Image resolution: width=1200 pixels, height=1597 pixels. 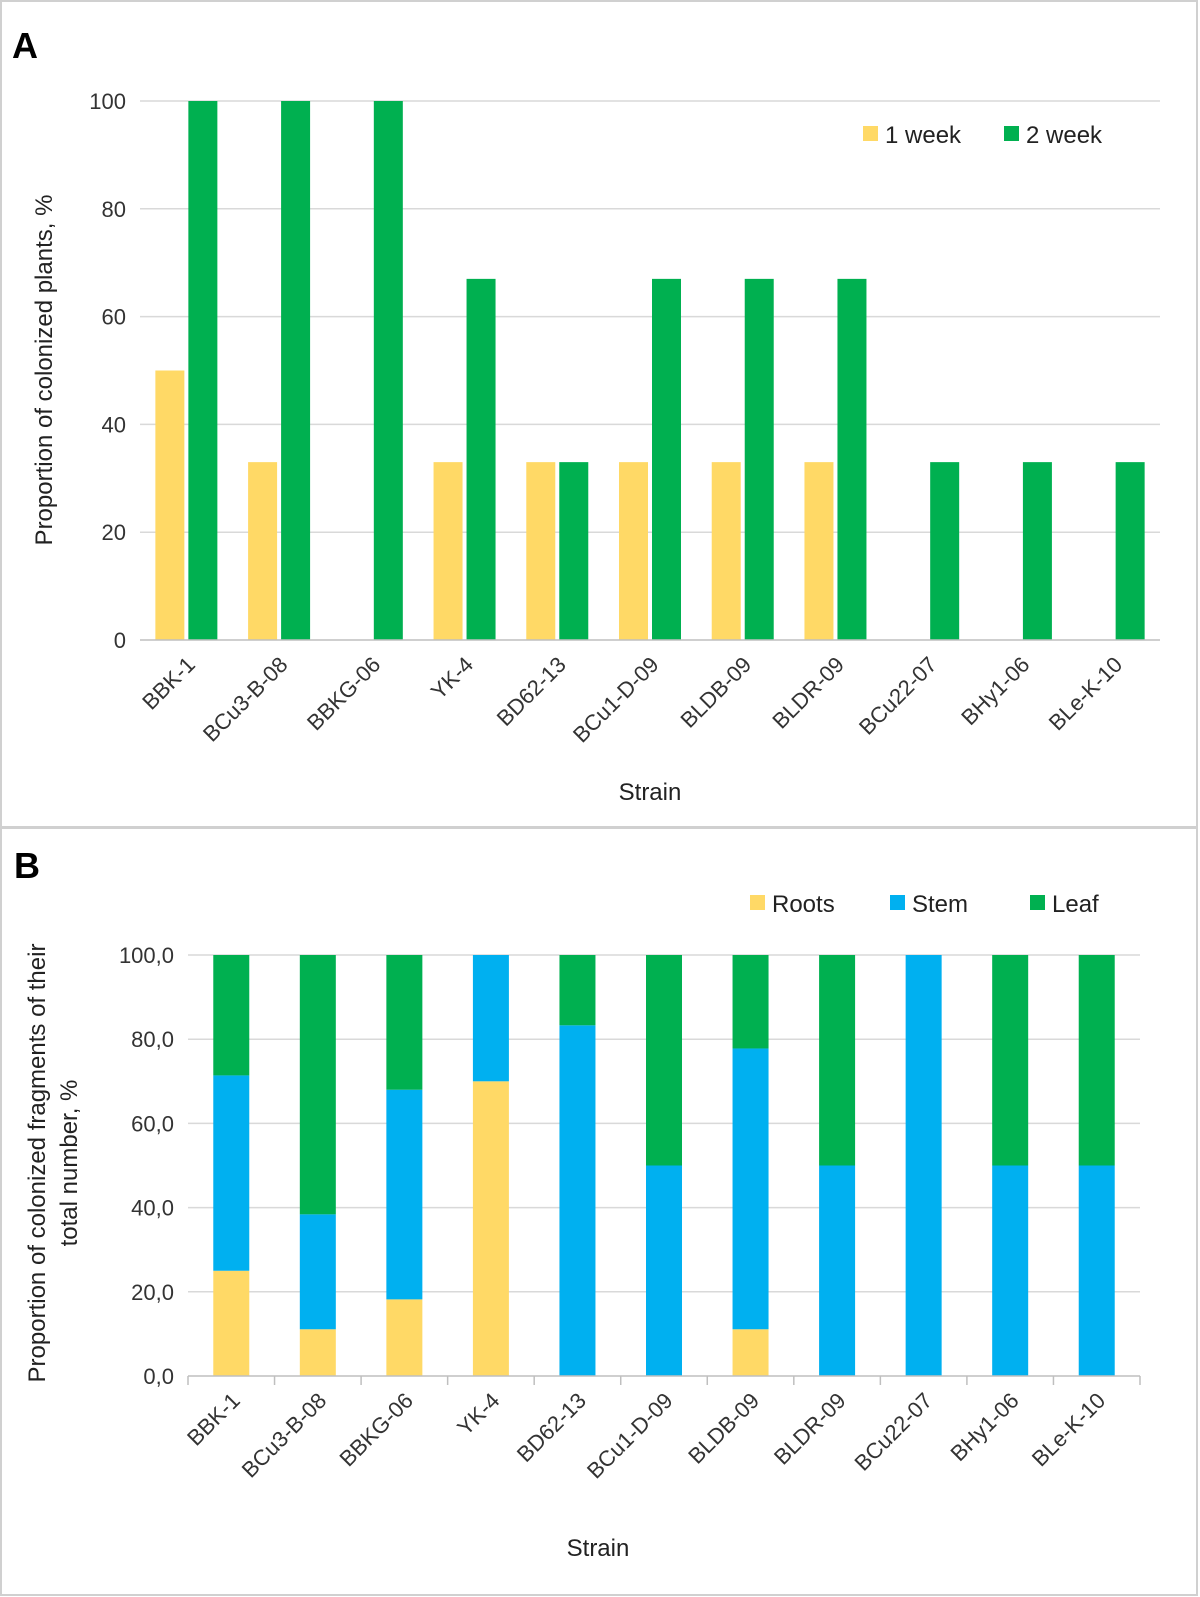 I want to click on chart-a-y-tick-label: 0, so click(x=120, y=640).